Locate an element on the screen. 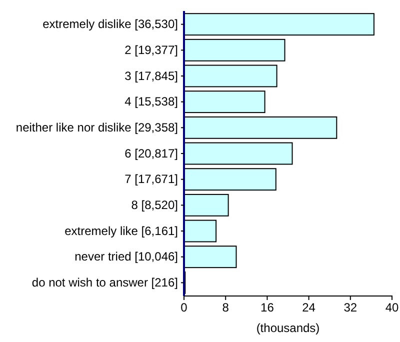 This screenshot has width=400, height=342. x-tick-label: 0 is located at coordinates (184, 307).